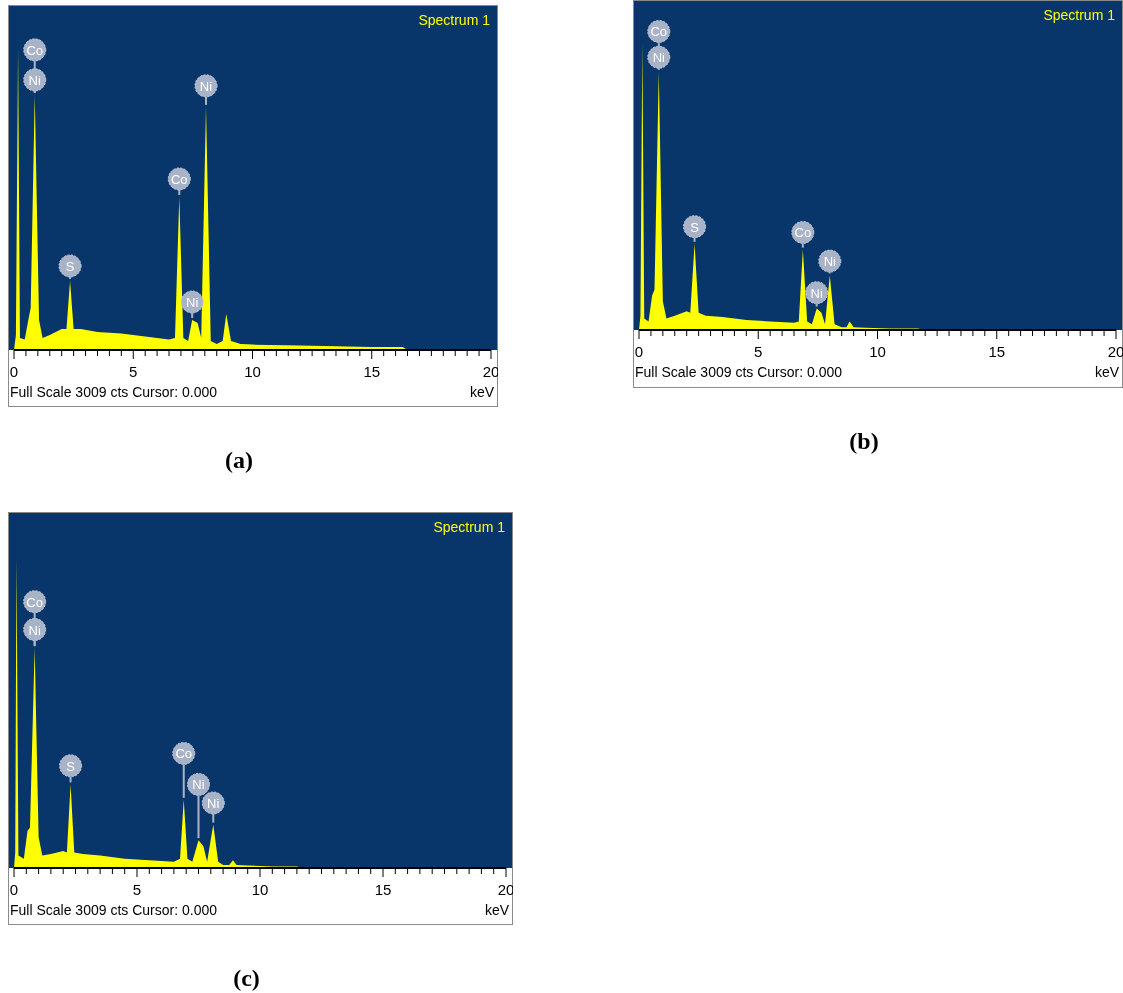 This screenshot has width=1123, height=993. I want to click on text: (a), so click(239, 460).